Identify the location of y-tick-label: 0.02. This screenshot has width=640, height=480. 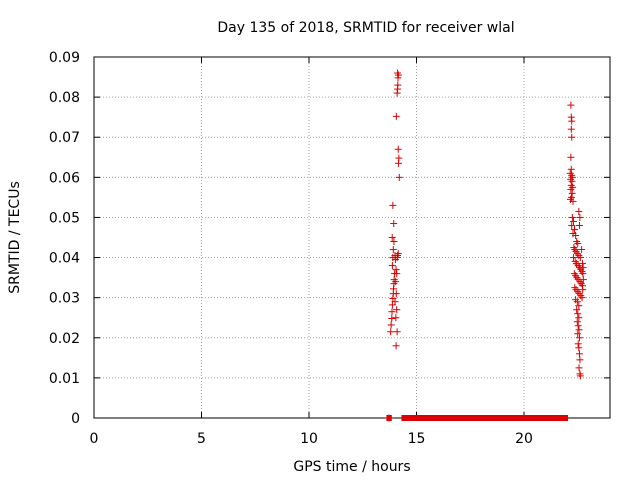
(64, 339).